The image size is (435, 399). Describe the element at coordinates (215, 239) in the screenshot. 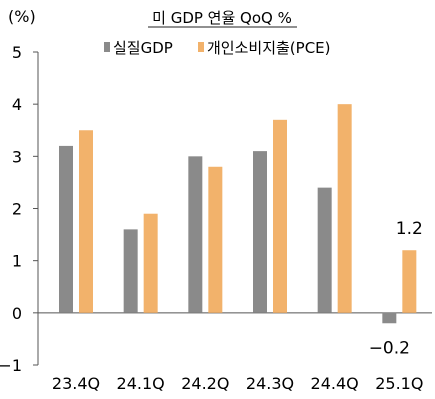

I see `bar-pce-24.2Q` at that location.